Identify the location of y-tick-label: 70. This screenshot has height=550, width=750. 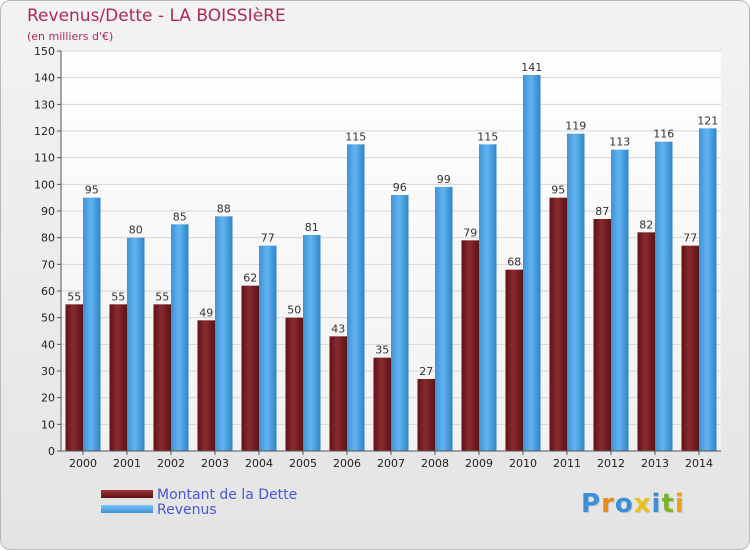
(48, 264).